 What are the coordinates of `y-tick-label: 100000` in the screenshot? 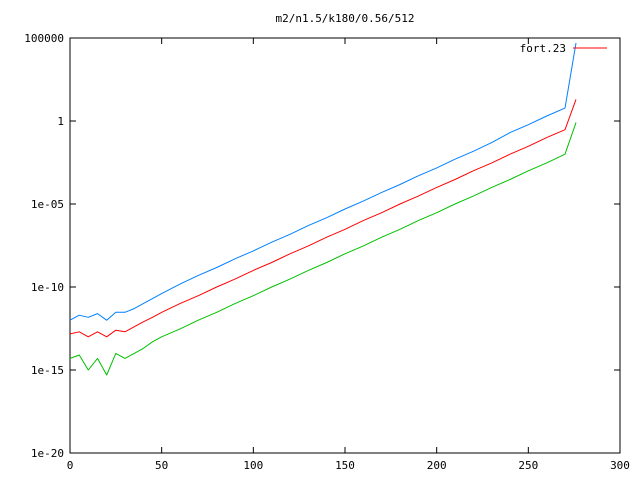 It's located at (44, 38).